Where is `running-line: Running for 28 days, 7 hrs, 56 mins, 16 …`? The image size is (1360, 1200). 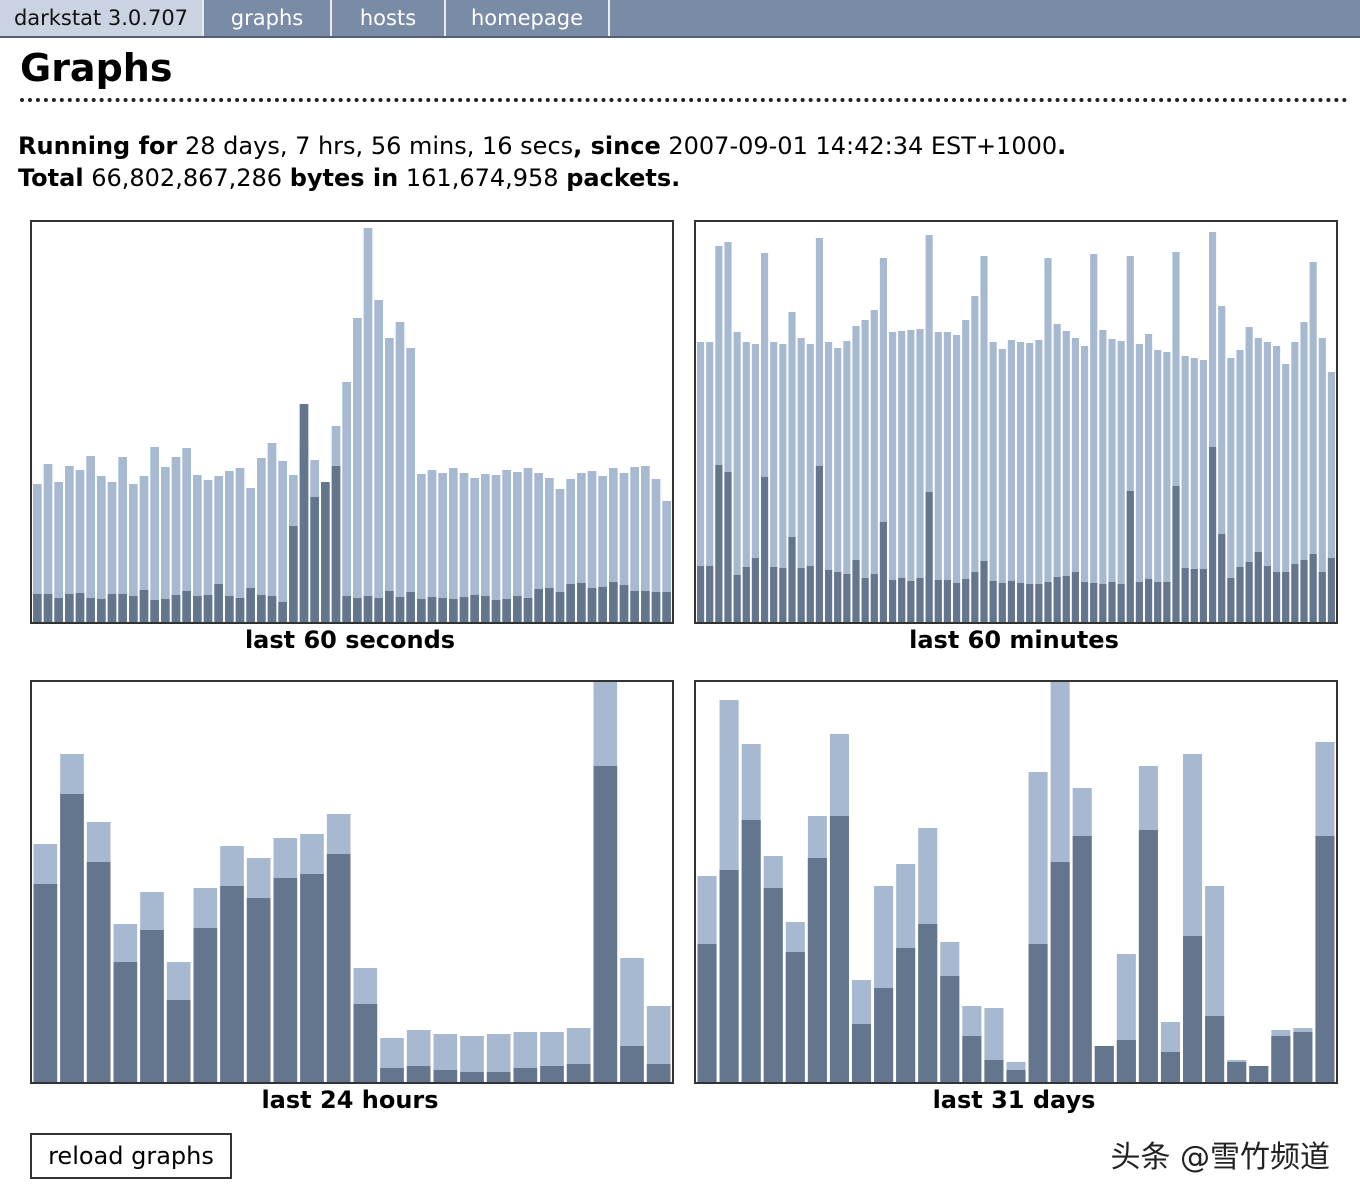
running-line: Running for 28 days, 7 hrs, 56 mins, 16 … is located at coordinates (542, 146).